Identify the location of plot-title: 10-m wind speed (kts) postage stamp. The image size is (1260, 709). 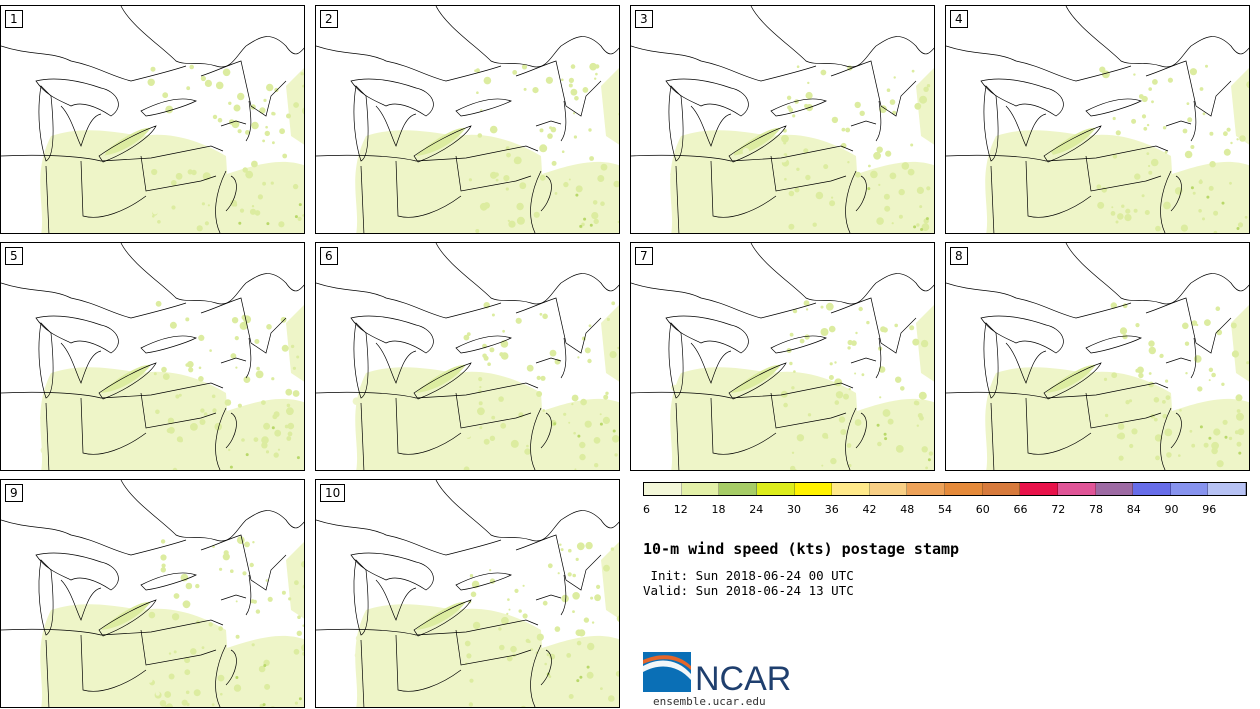
(801, 549).